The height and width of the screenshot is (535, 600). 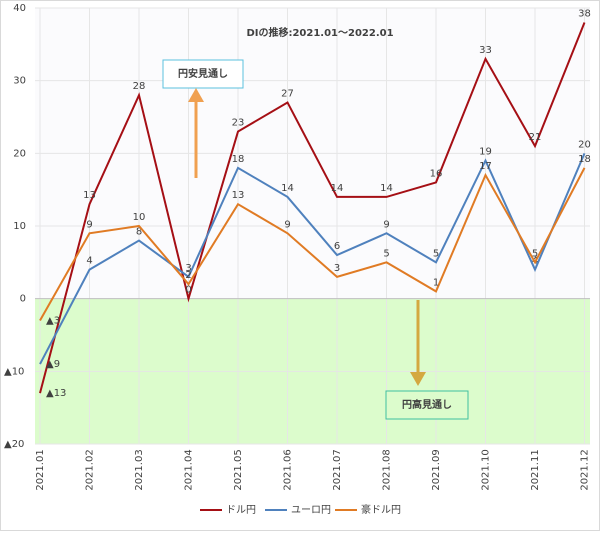 I want to click on y-tick-label: ▲10, so click(x=14, y=371).